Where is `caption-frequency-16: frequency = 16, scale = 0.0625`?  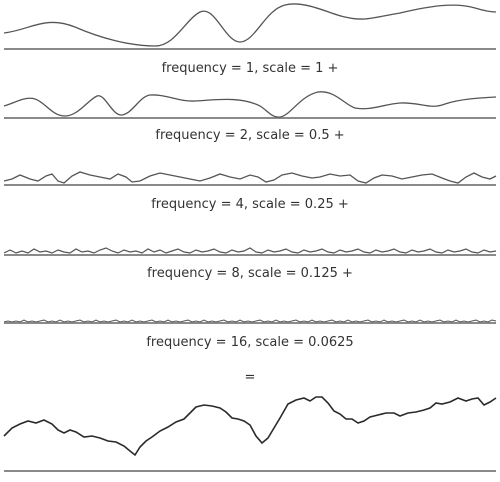 caption-frequency-16: frequency = 16, scale = 0.0625 is located at coordinates (250, 342).